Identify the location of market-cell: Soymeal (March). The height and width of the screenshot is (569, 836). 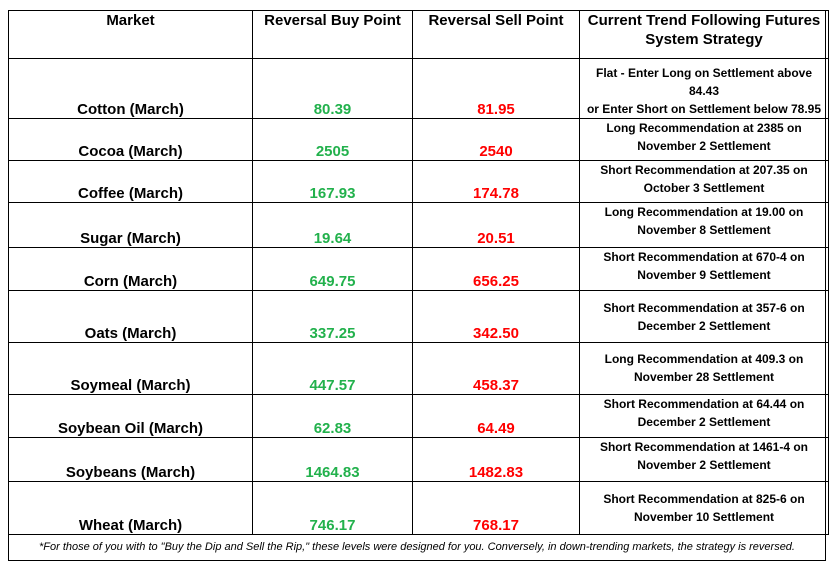
(130, 368).